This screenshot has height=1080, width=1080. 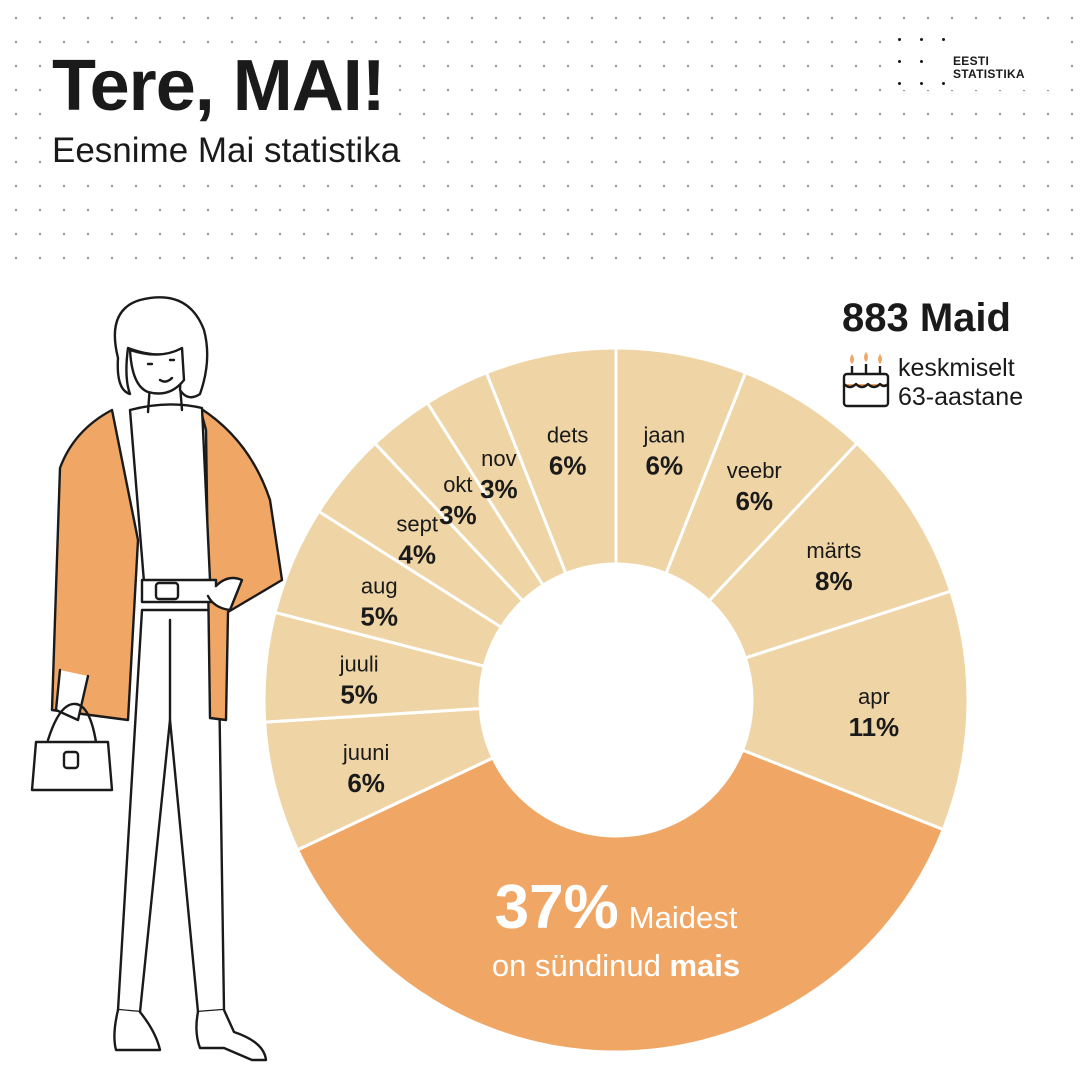 What do you see at coordinates (379, 586) in the screenshot?
I see `month-label-aug: aug` at bounding box center [379, 586].